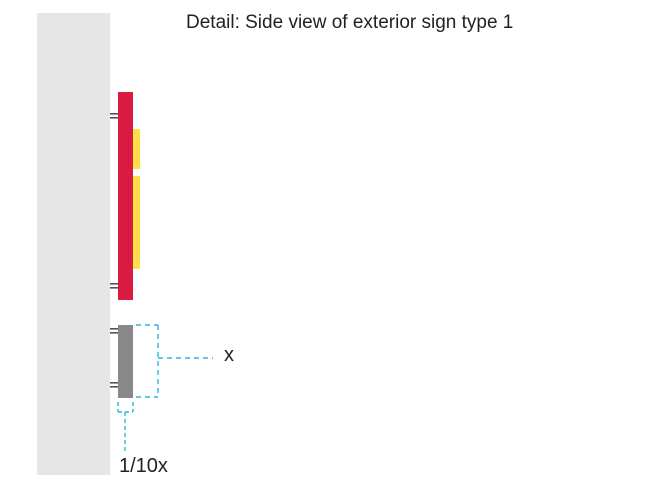 The width and height of the screenshot is (669, 488). I want to click on main-sign-mounting-bolts, so click(114, 201).